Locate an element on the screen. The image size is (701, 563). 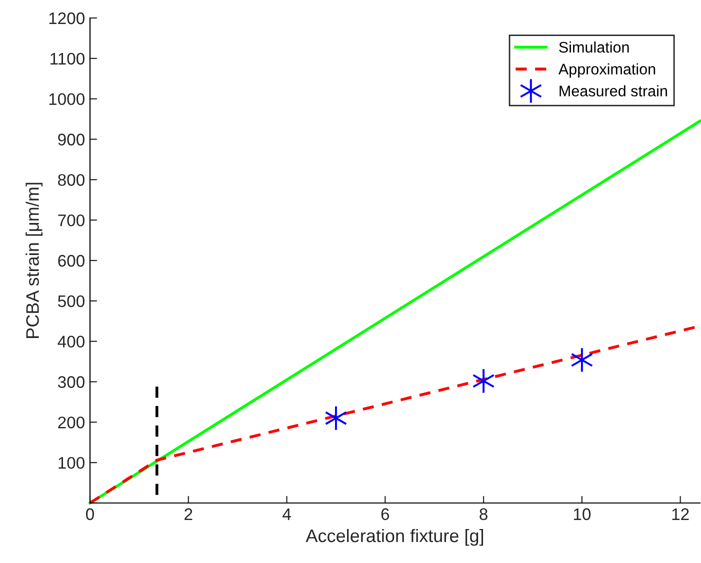
legend-label: Approximation is located at coordinates (607, 70).